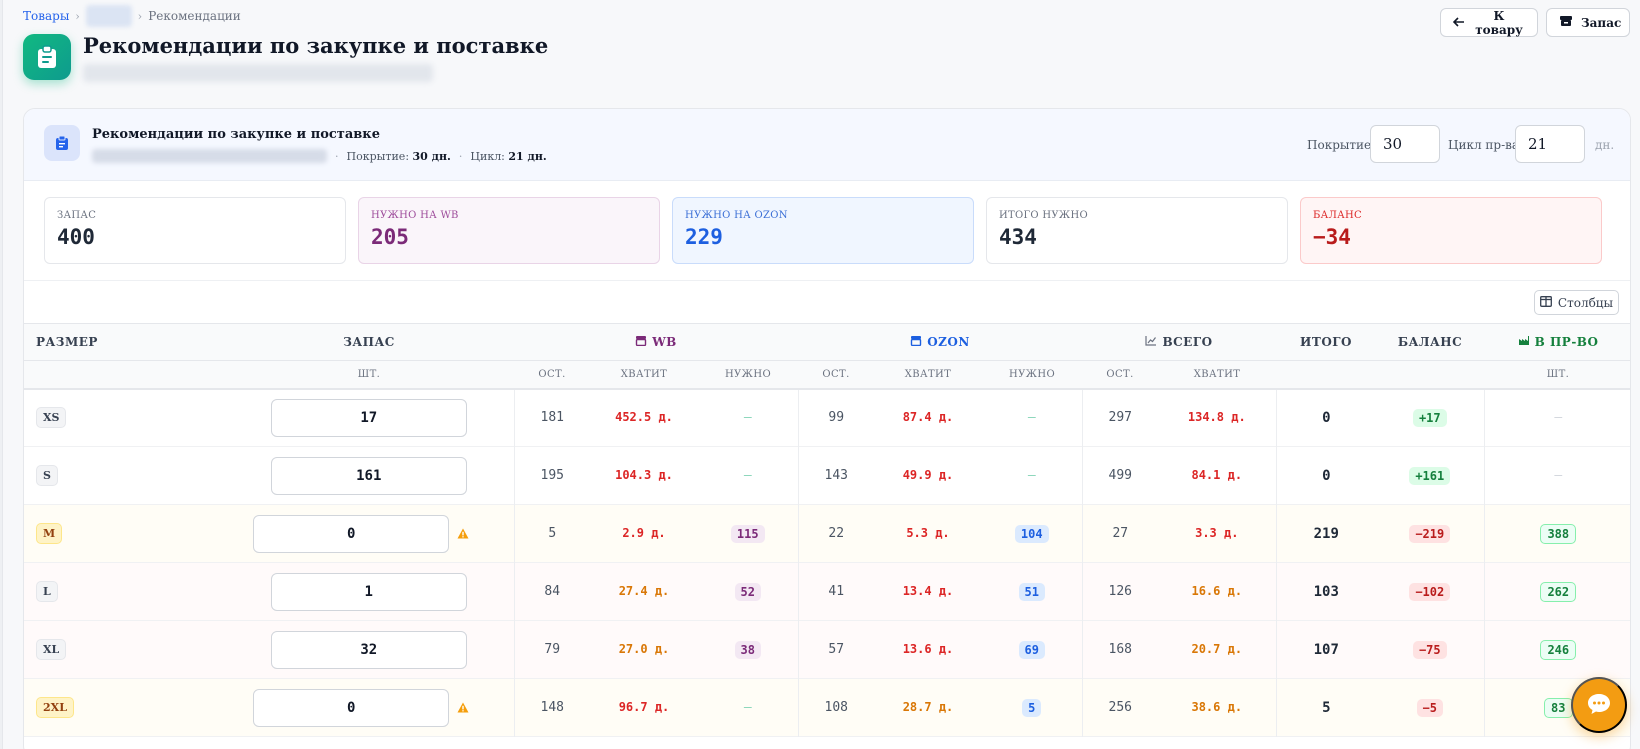  What do you see at coordinates (664, 342) in the screenshot?
I see `col-group-wb-label: WB` at bounding box center [664, 342].